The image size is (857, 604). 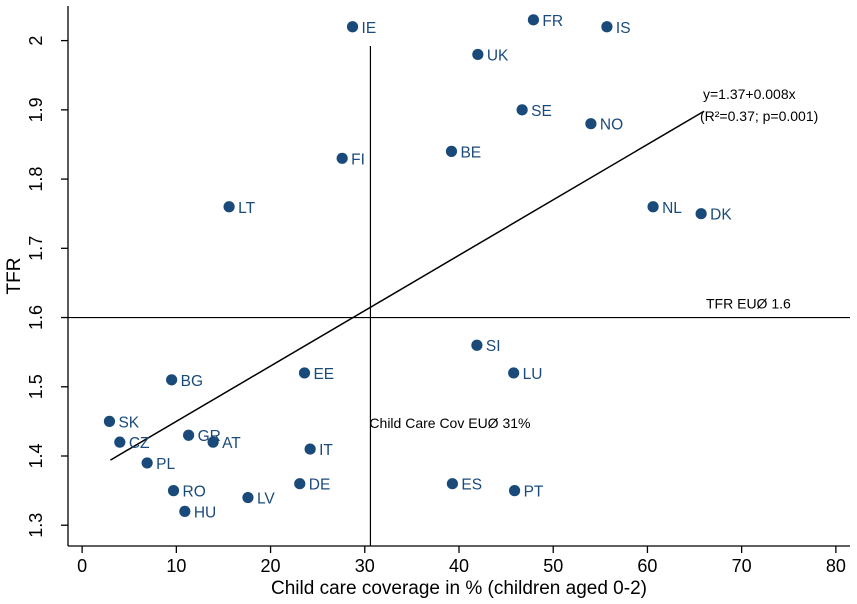 What do you see at coordinates (36, 525) in the screenshot?
I see `y-tick-label: 1.3` at bounding box center [36, 525].